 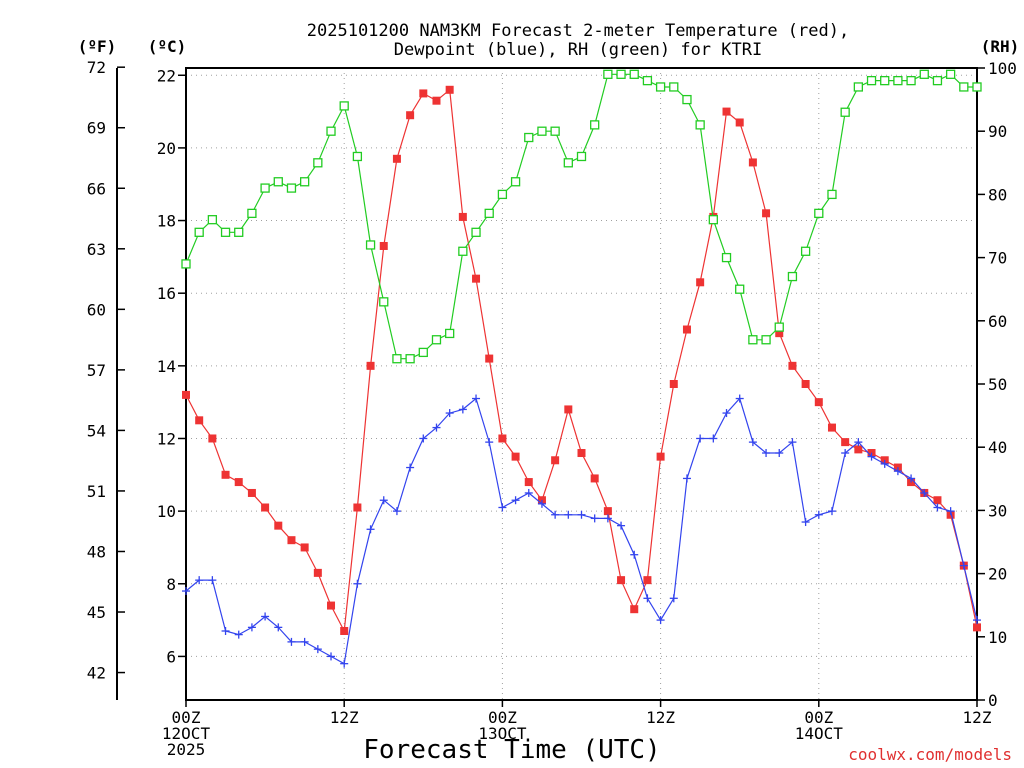 What do you see at coordinates (997, 510) in the screenshot?
I see `rh-tick-label: 30` at bounding box center [997, 510].